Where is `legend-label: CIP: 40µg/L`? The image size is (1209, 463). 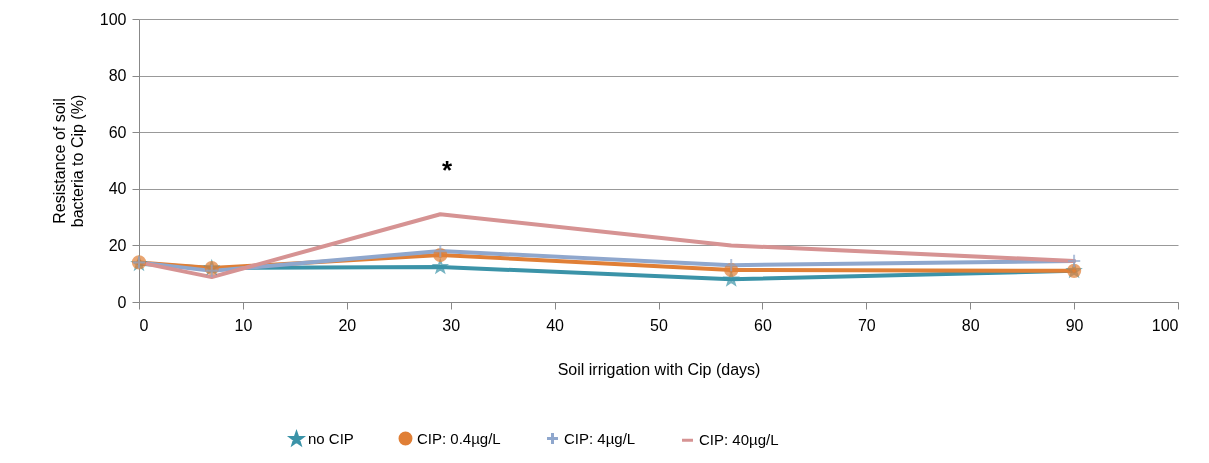
legend-label: CIP: 40µg/L is located at coordinates (739, 440).